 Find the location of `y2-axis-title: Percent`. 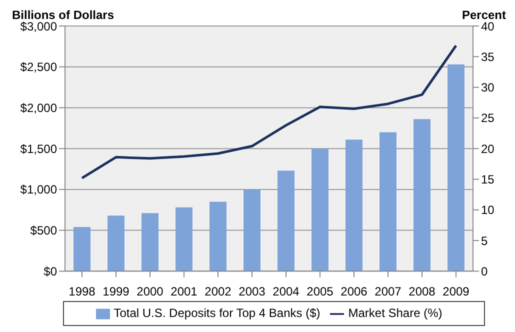

y2-axis-title: Percent is located at coordinates (484, 15).